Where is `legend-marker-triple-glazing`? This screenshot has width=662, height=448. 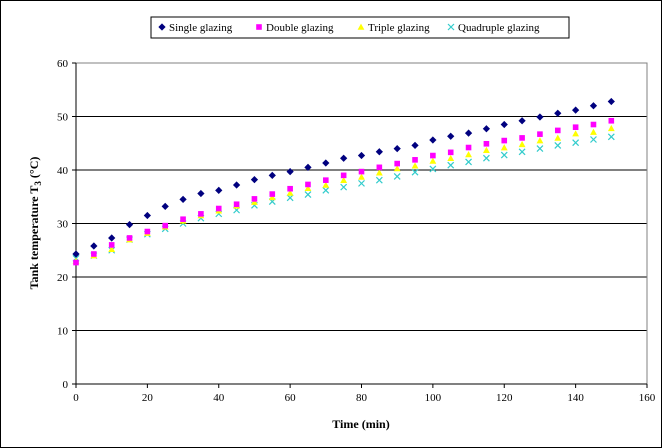 legend-marker-triple-glazing is located at coordinates (361, 26).